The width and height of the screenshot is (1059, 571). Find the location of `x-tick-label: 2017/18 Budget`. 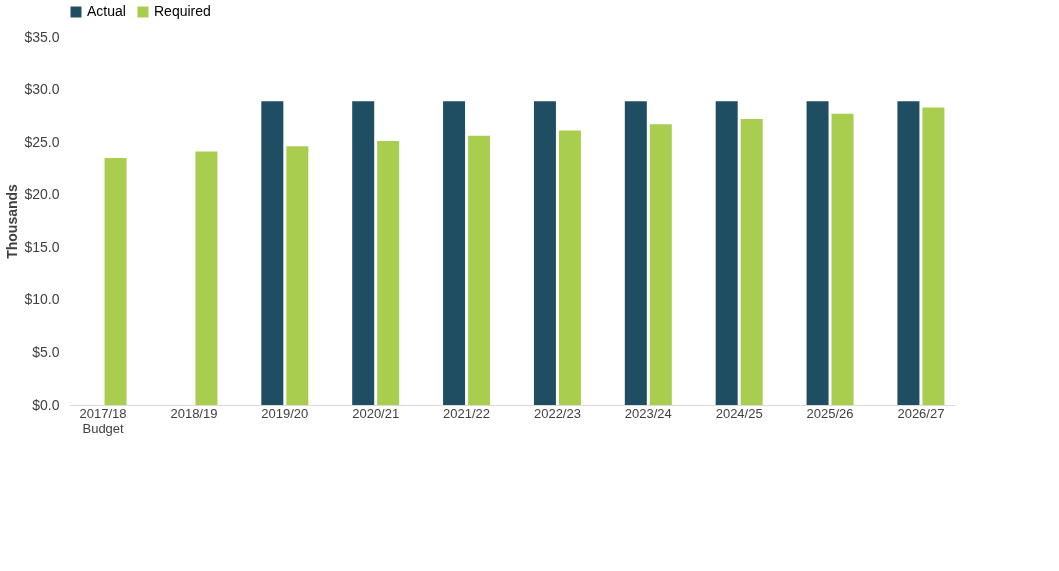

x-tick-label: 2017/18 Budget is located at coordinates (103, 420).